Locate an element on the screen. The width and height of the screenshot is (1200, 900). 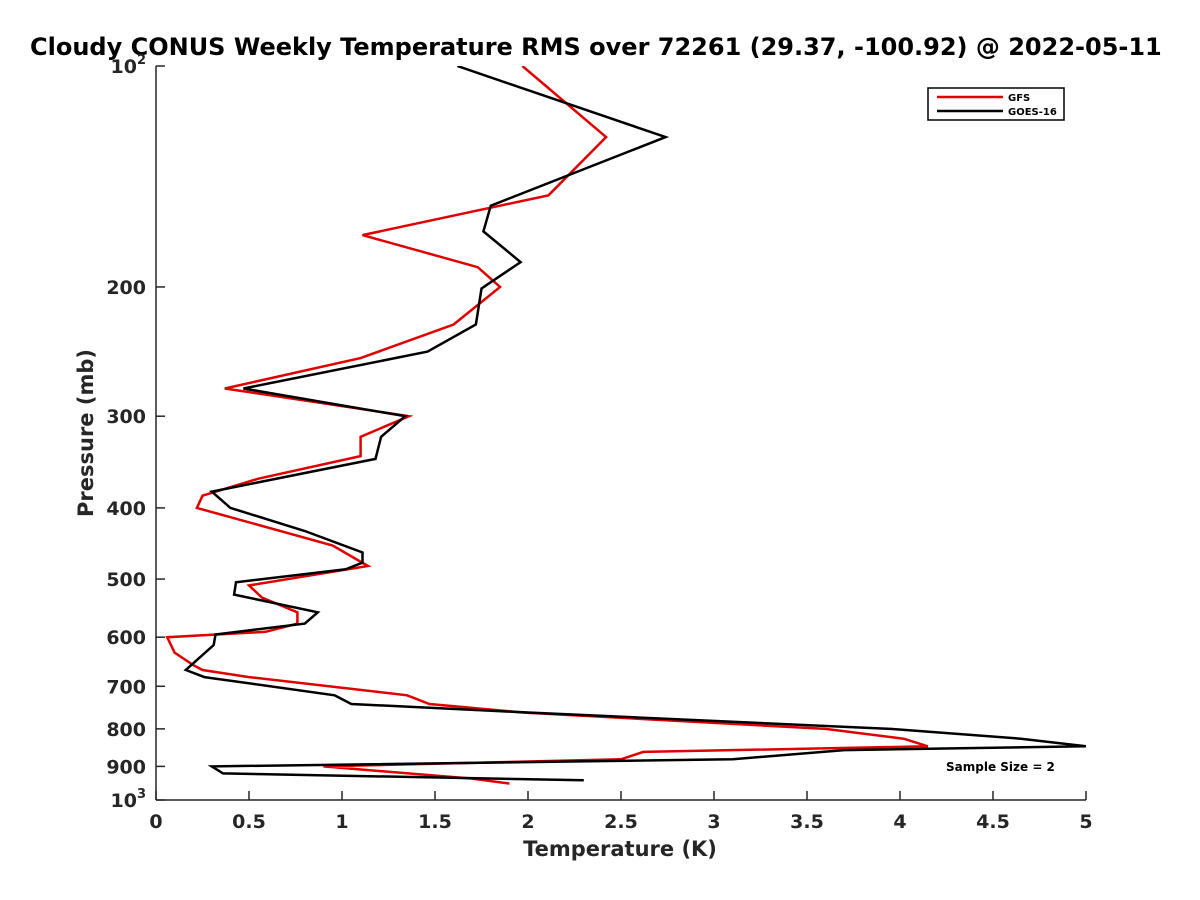
x-axis: 0 0.5 1 1.5 2 2.5 3 3.5 4 4.5 5 is located at coordinates (621, 812).